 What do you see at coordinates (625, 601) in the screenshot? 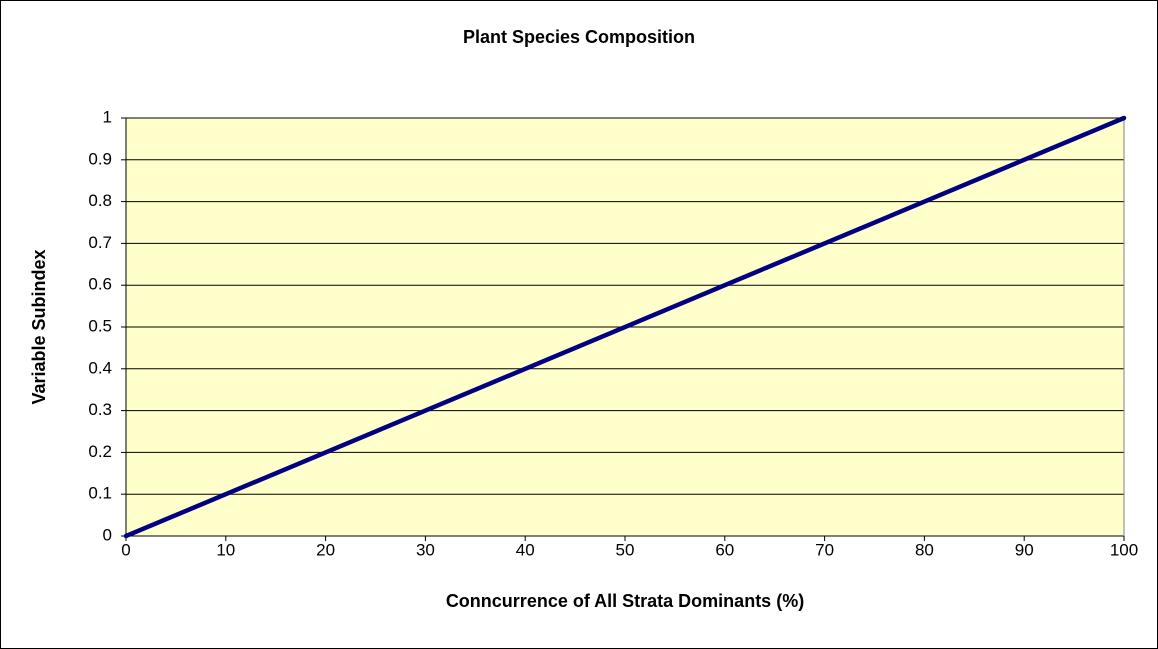
I see `x-axis-title: Conncurrence of All Strata Dominants (%)` at bounding box center [625, 601].